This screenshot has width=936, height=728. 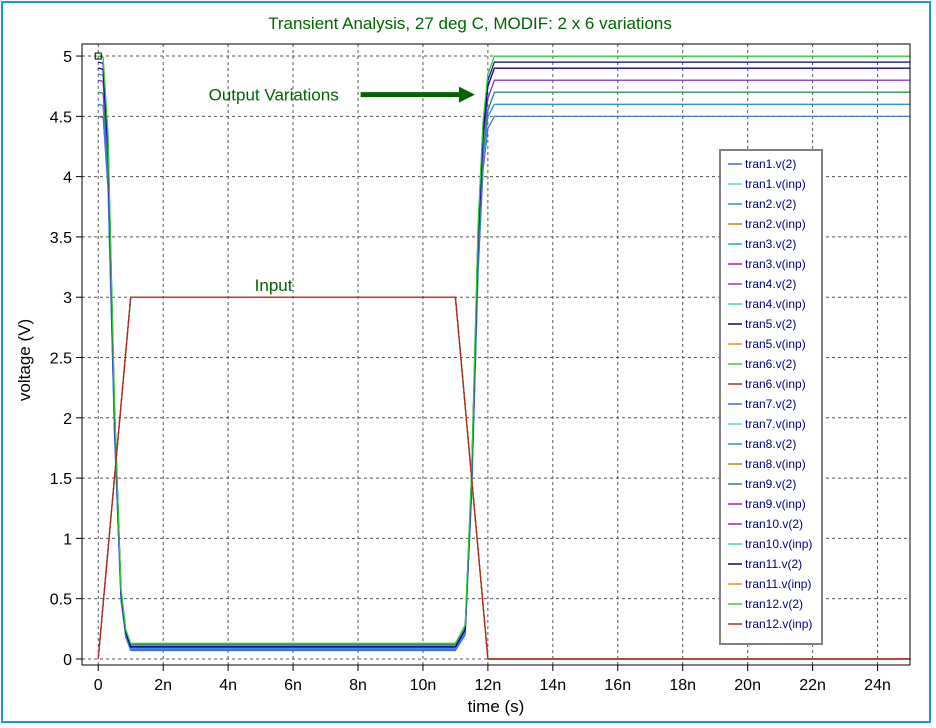 What do you see at coordinates (228, 685) in the screenshot?
I see `x-tick-label: 4n` at bounding box center [228, 685].